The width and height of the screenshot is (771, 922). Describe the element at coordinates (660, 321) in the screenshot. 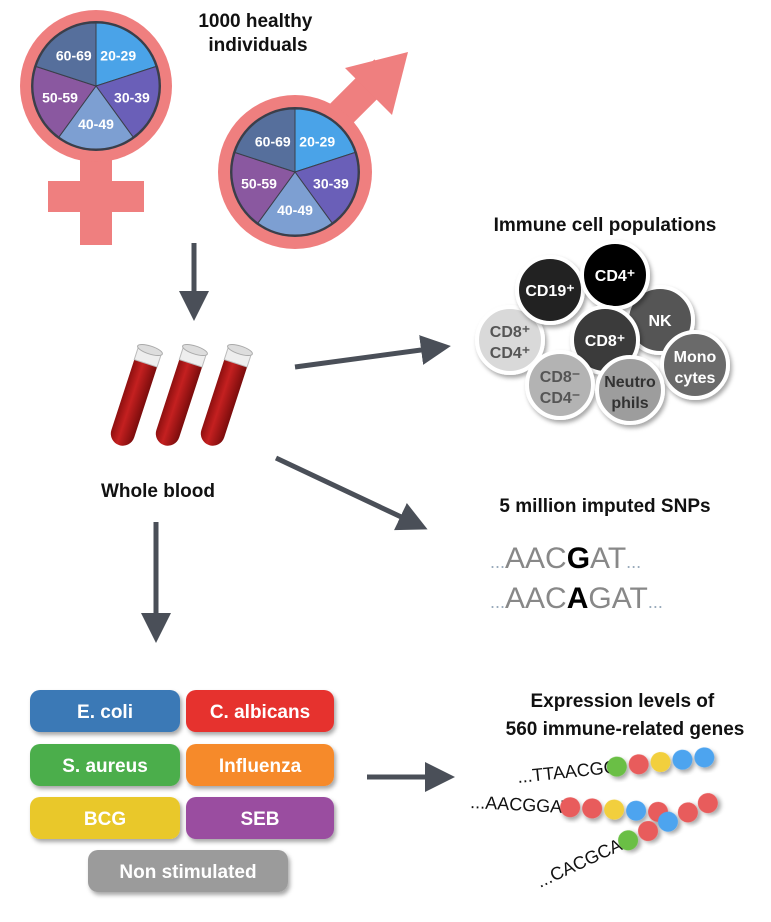

I see `cell-label: NK` at that location.